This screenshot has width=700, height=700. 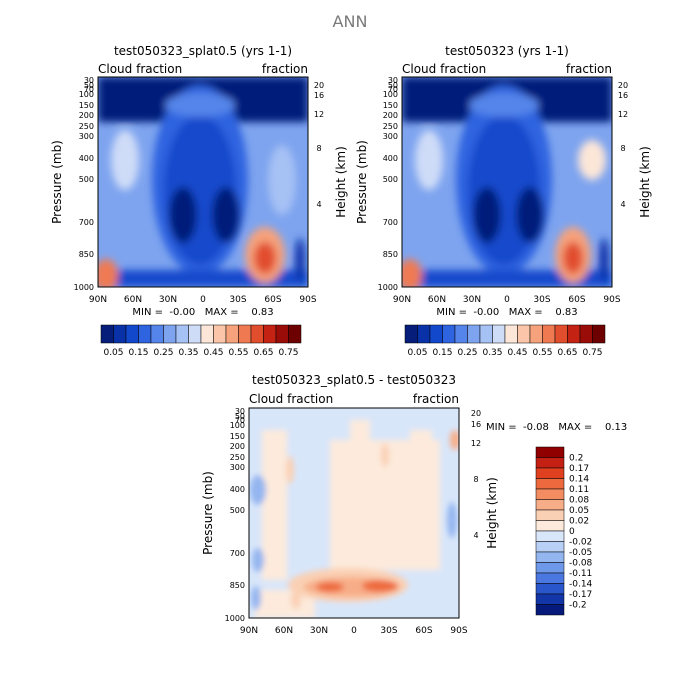 I want to click on colorbar-tick-label: 0.14, so click(x=579, y=480).